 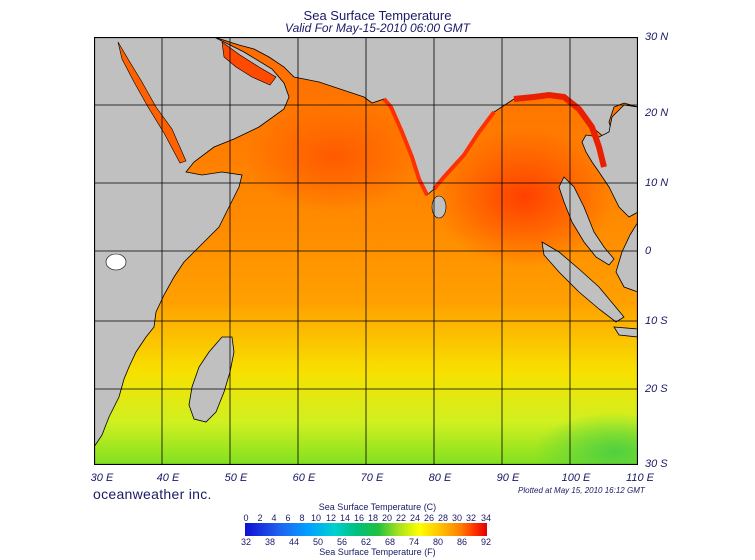 I want to click on legend-title-fahrenheit: Sea Surface Temperature (F), so click(x=377, y=552).